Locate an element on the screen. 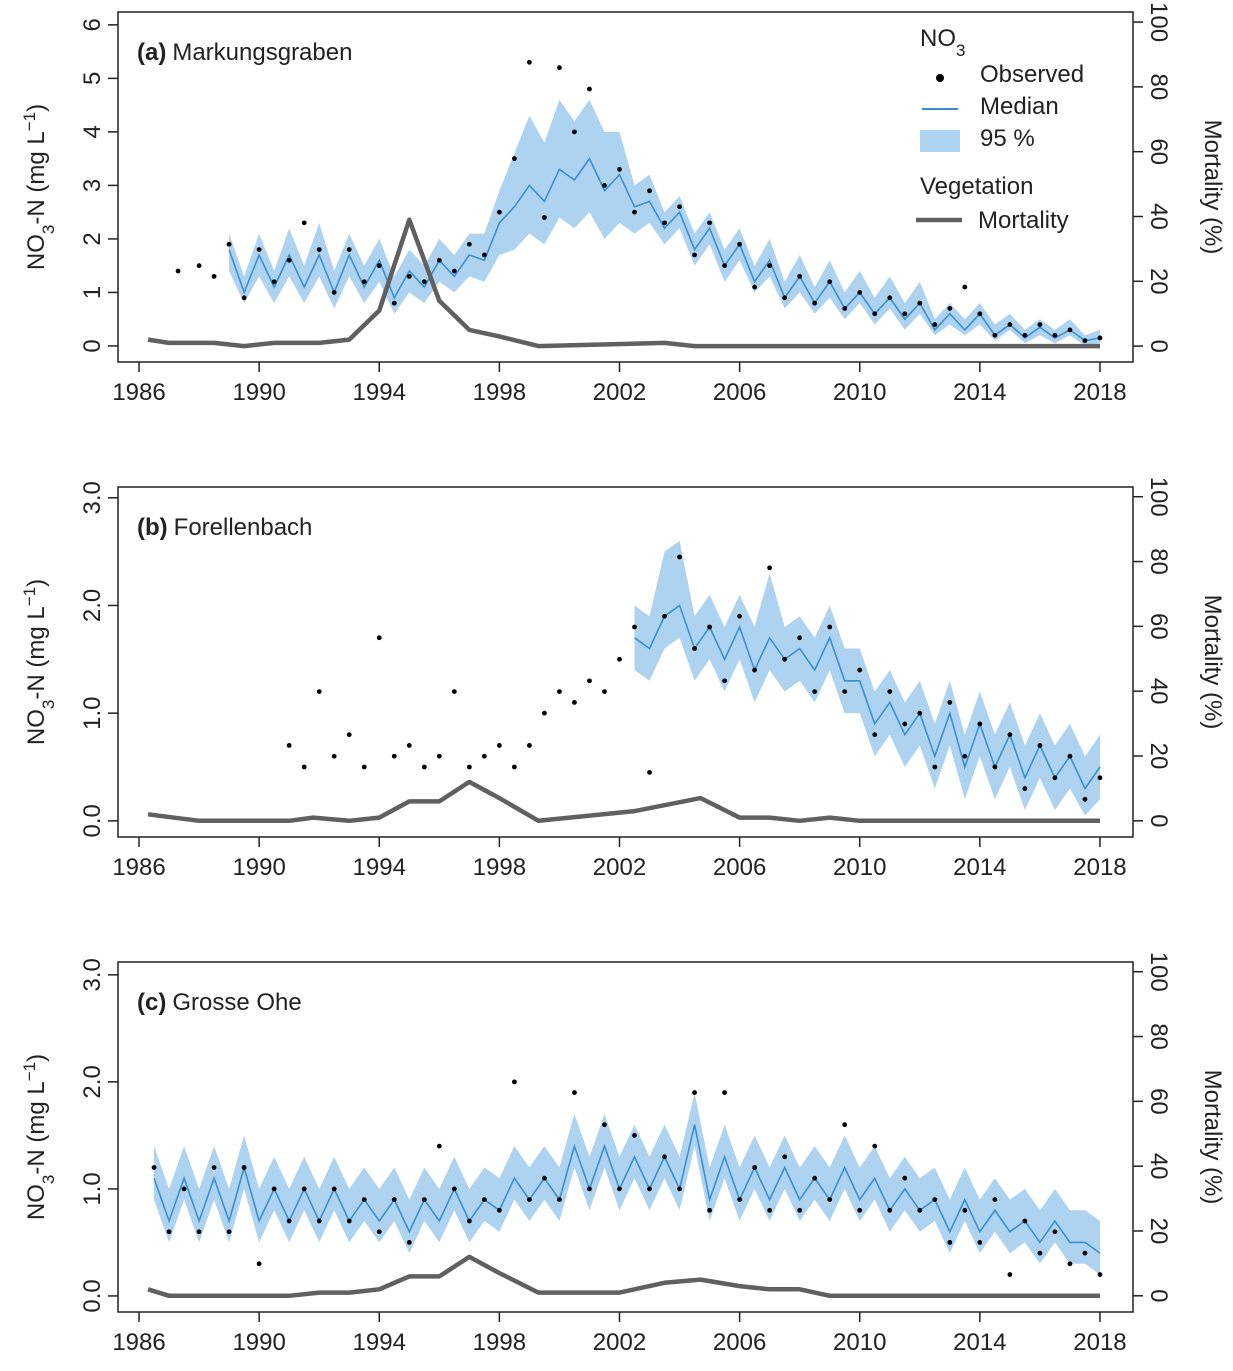 The height and width of the screenshot is (1371, 1233). legend-band-swatch is located at coordinates (940, 141).